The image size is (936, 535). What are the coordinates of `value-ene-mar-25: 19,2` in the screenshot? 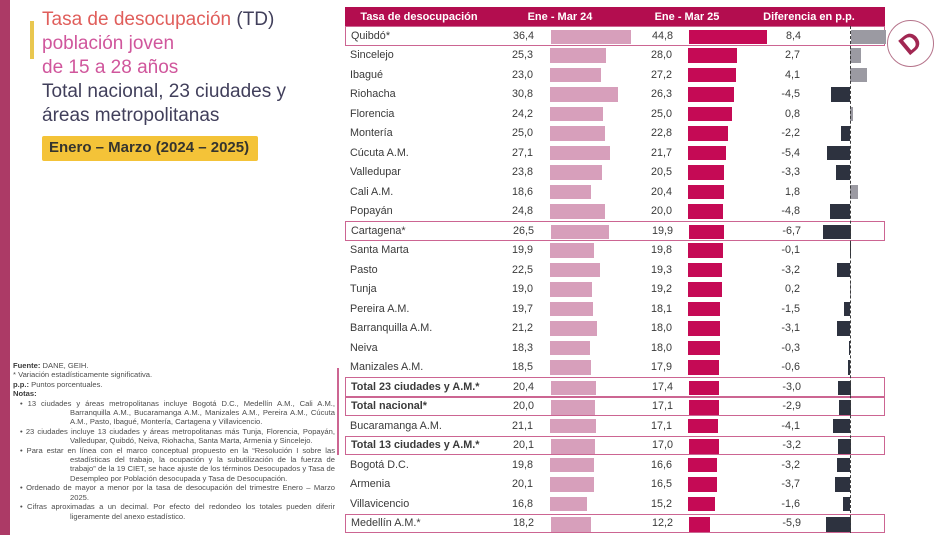 It's located at (661, 289).